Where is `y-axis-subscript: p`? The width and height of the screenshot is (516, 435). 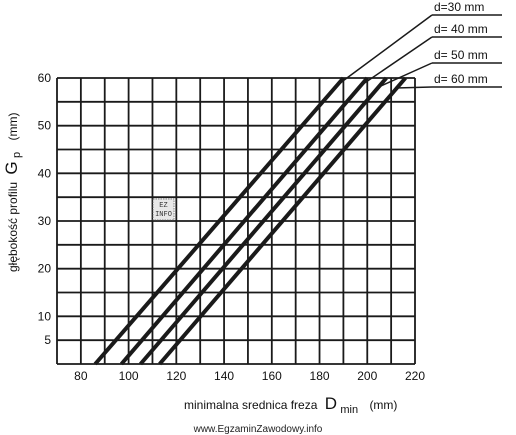
y-axis-subscript: p is located at coordinates (17, 155).